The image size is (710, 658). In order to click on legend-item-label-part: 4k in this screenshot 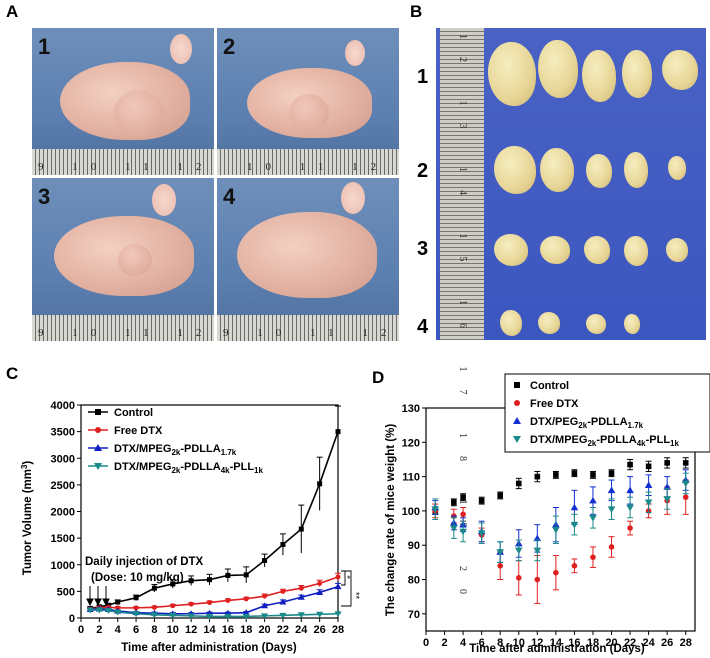, I will do `click(225, 470)`.